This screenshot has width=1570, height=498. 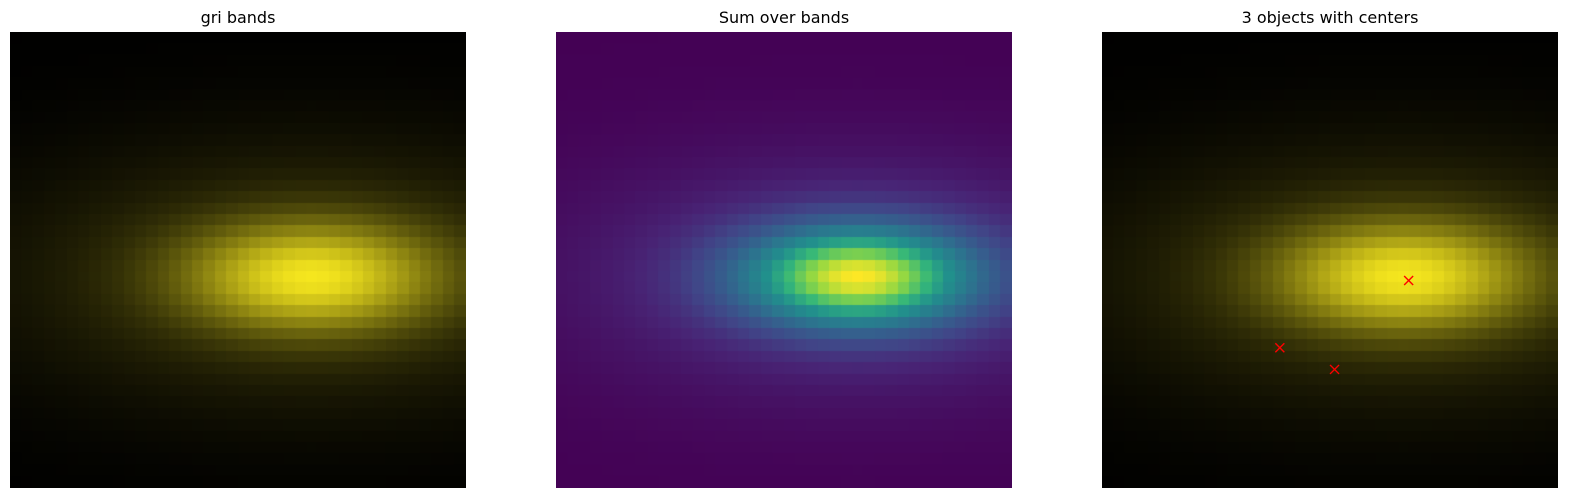 I want to click on marker-layer, so click(x=1344, y=325).